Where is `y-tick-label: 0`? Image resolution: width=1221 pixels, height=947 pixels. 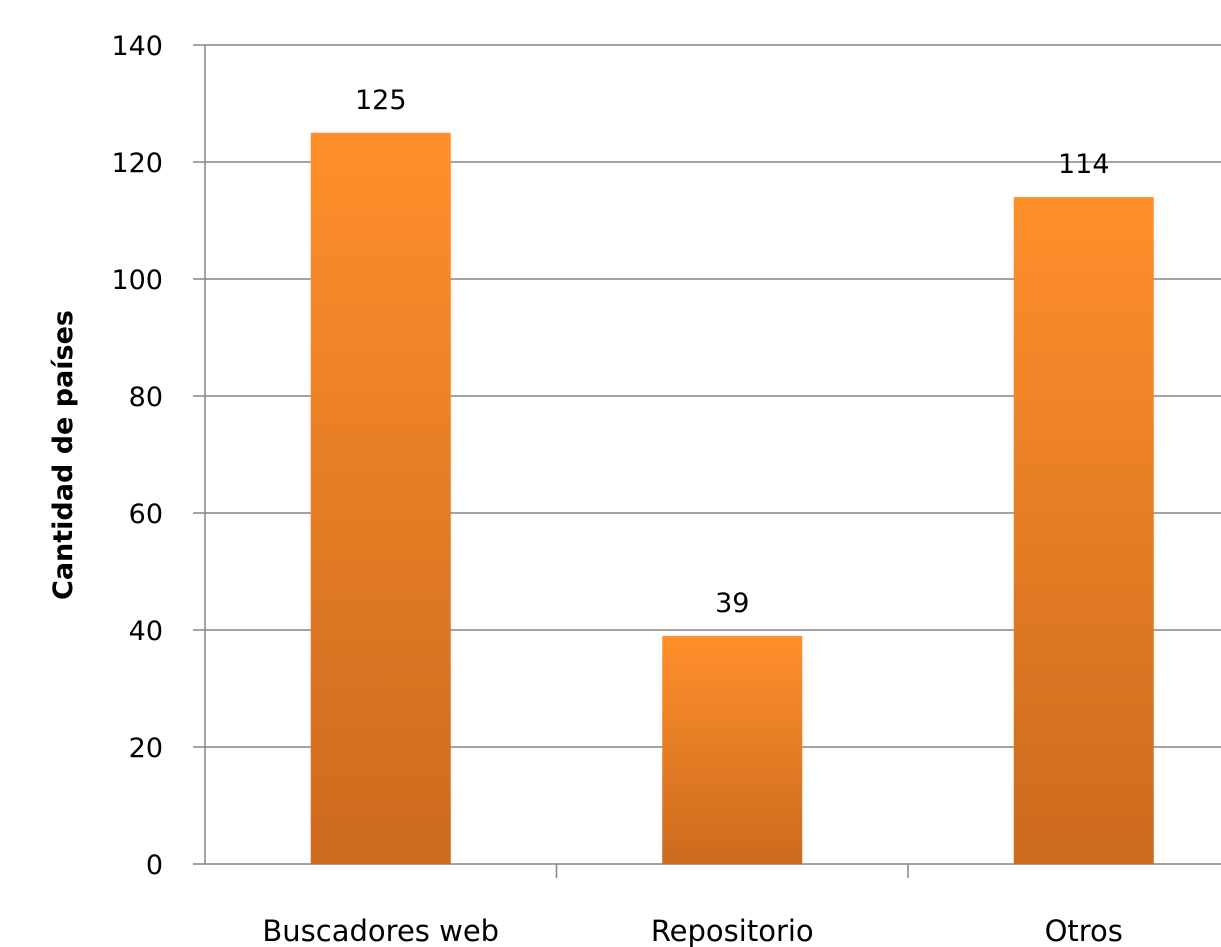
y-tick-label: 0 is located at coordinates (154, 865).